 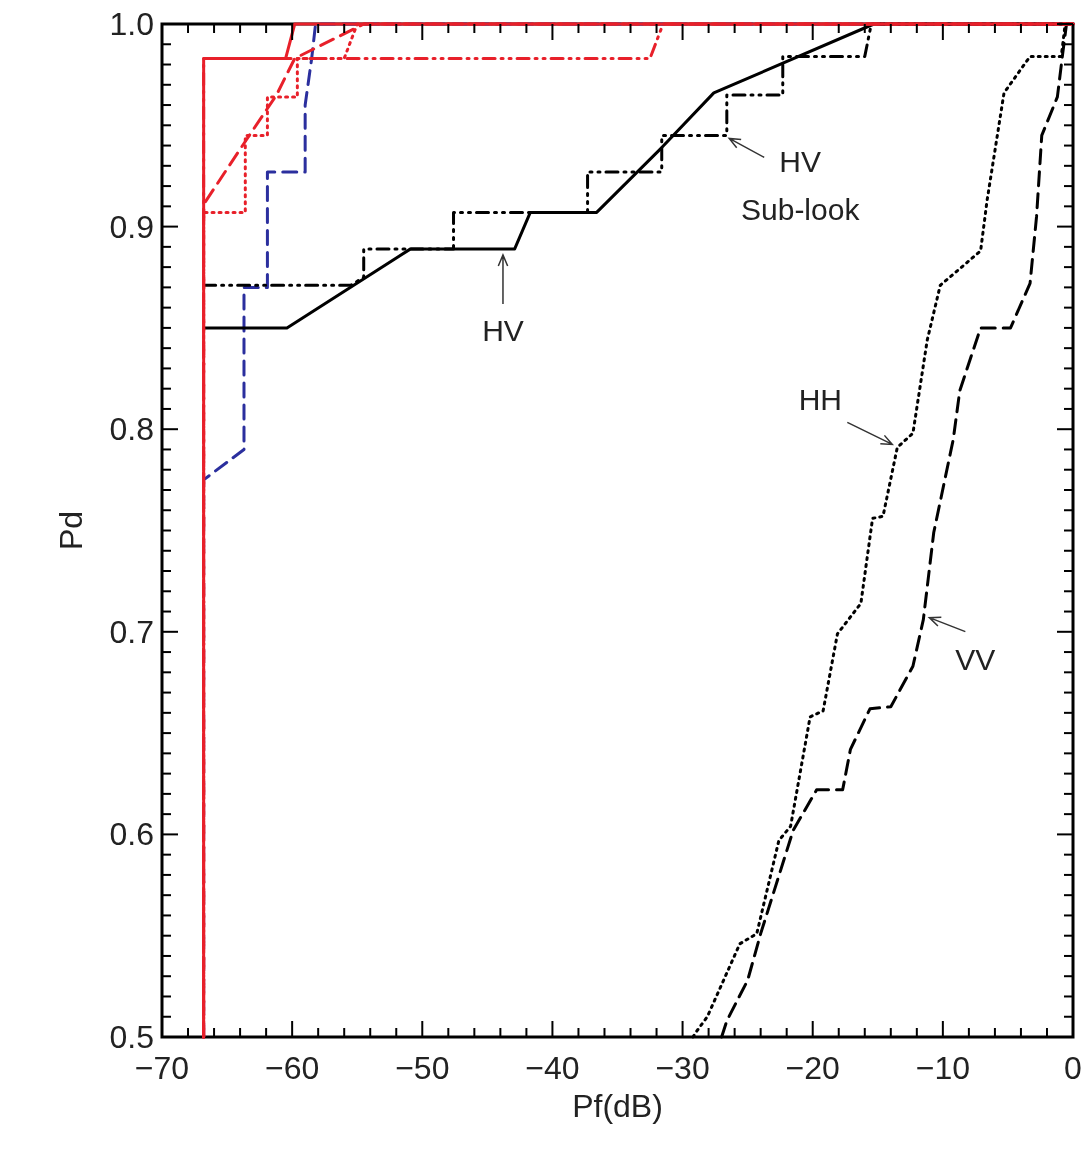 What do you see at coordinates (617, 1106) in the screenshot?
I see `x-axis-title: Pf(dB)` at bounding box center [617, 1106].